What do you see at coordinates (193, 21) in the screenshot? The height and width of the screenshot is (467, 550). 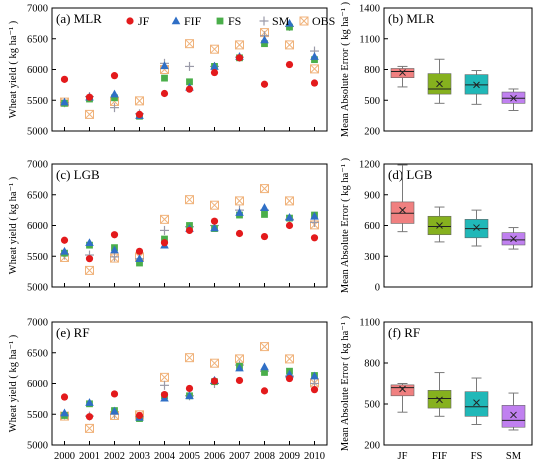 I see `legend-label: FIF` at bounding box center [193, 21].